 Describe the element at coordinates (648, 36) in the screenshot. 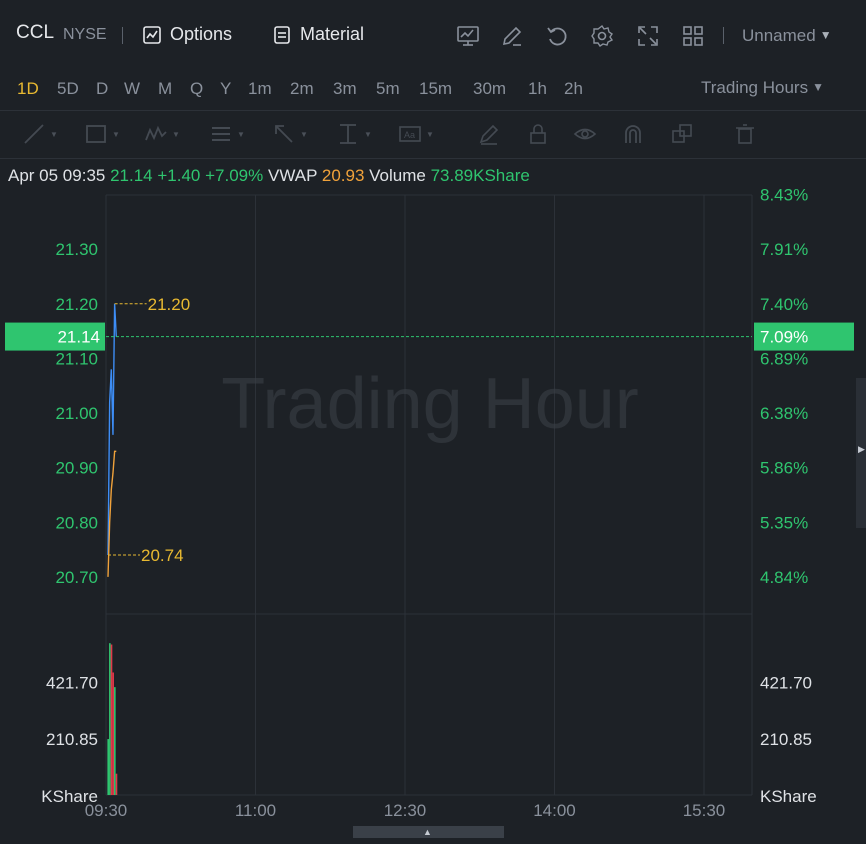

I see `fullscreen-icon` at that location.